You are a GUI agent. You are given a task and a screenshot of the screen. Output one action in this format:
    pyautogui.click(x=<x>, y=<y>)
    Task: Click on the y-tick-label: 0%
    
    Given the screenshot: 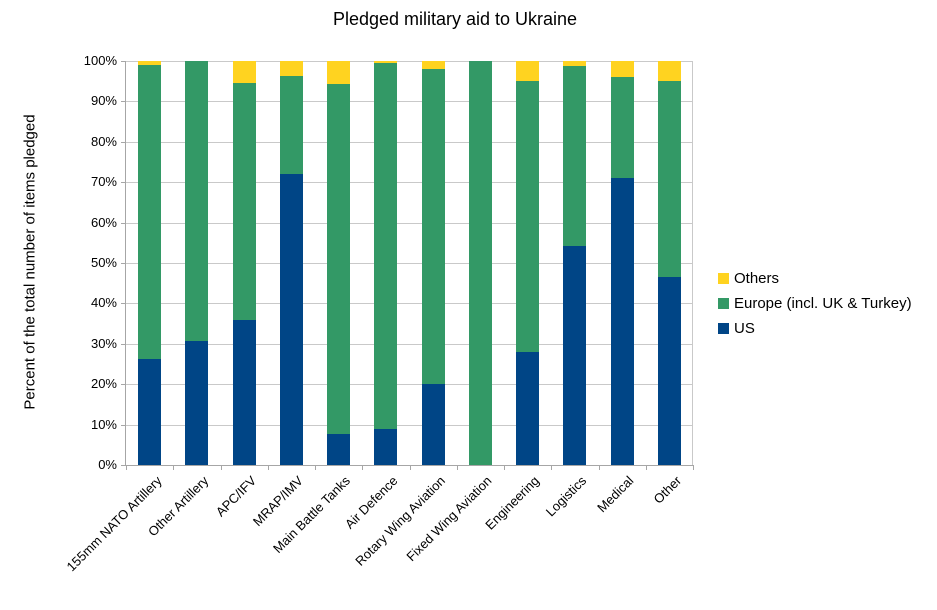 What is the action you would take?
    pyautogui.click(x=107, y=464)
    